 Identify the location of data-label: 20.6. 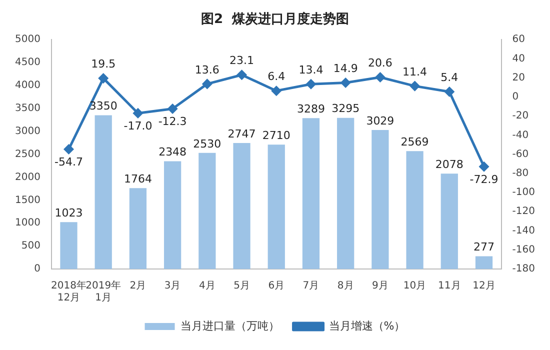
(380, 63).